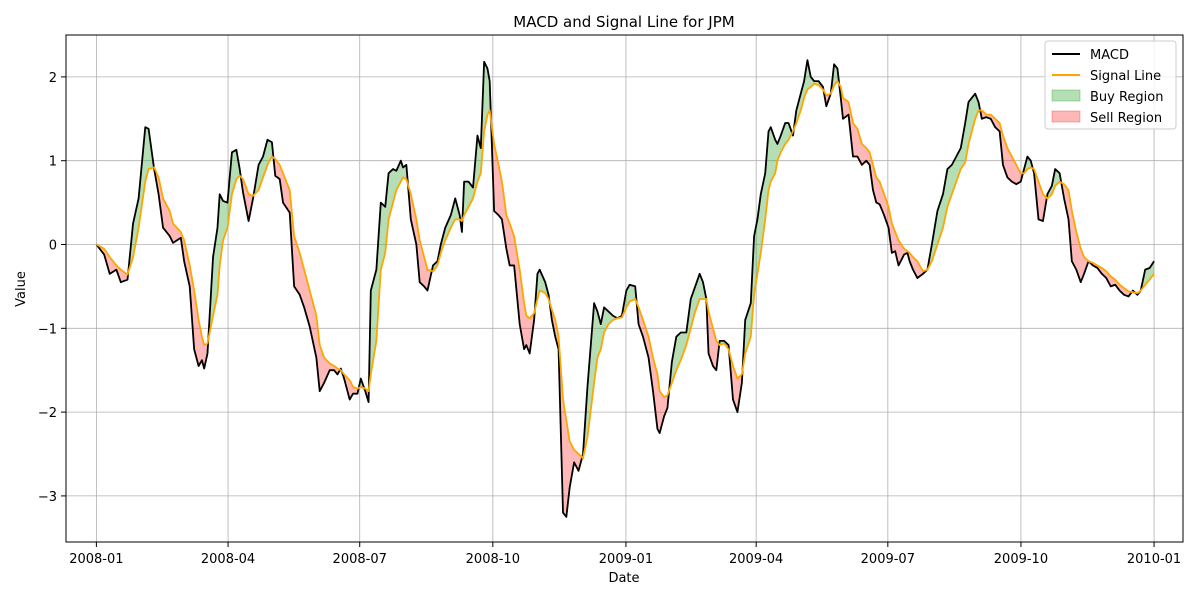 The image size is (1200, 600). I want to click on legend-buy-swatch, so click(1066, 95).